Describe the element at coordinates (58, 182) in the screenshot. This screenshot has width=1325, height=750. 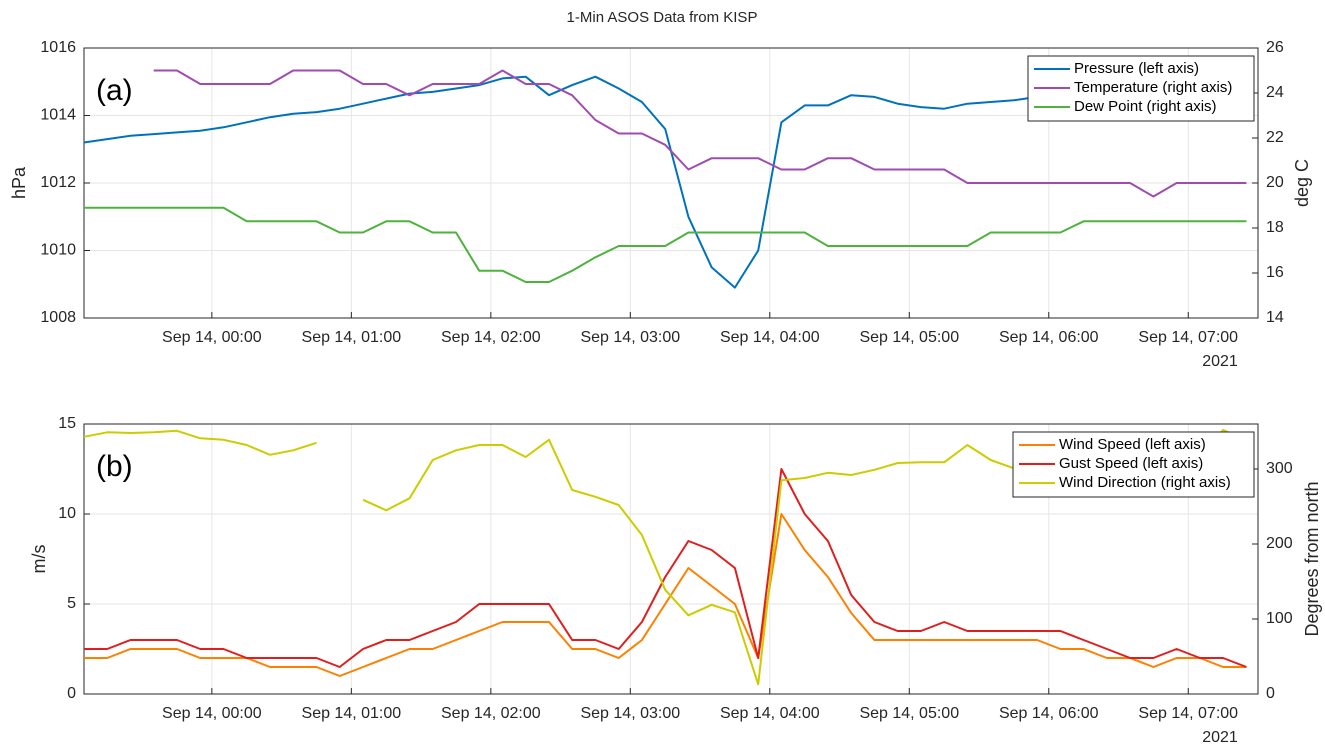
I see `y-tick-label: 1012` at that location.